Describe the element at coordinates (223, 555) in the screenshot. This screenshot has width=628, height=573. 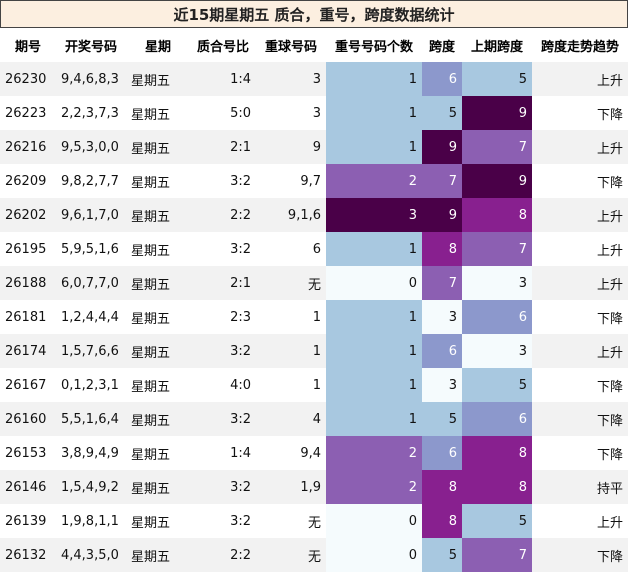
I see `ratio-cell: 2:2` at that location.